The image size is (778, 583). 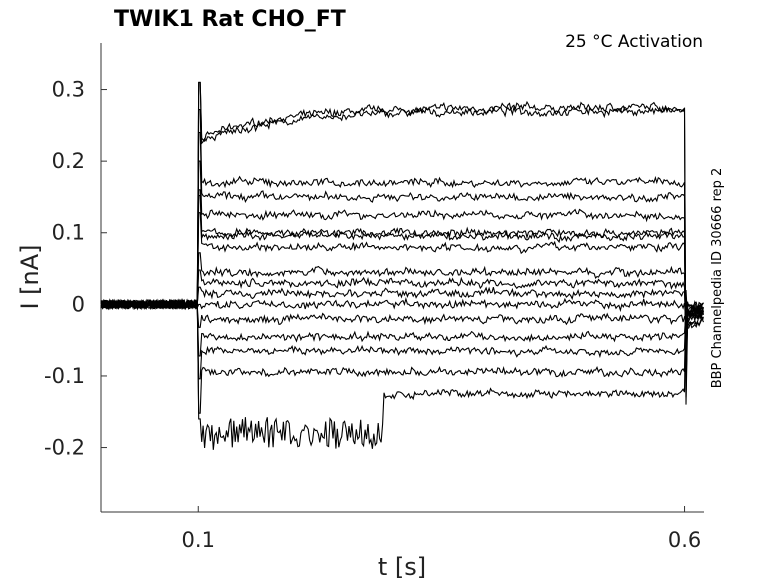 What do you see at coordinates (717, 278) in the screenshot?
I see `channelpedia-id-label: BBP Channelpedia ID 30666 rep 2` at bounding box center [717, 278].